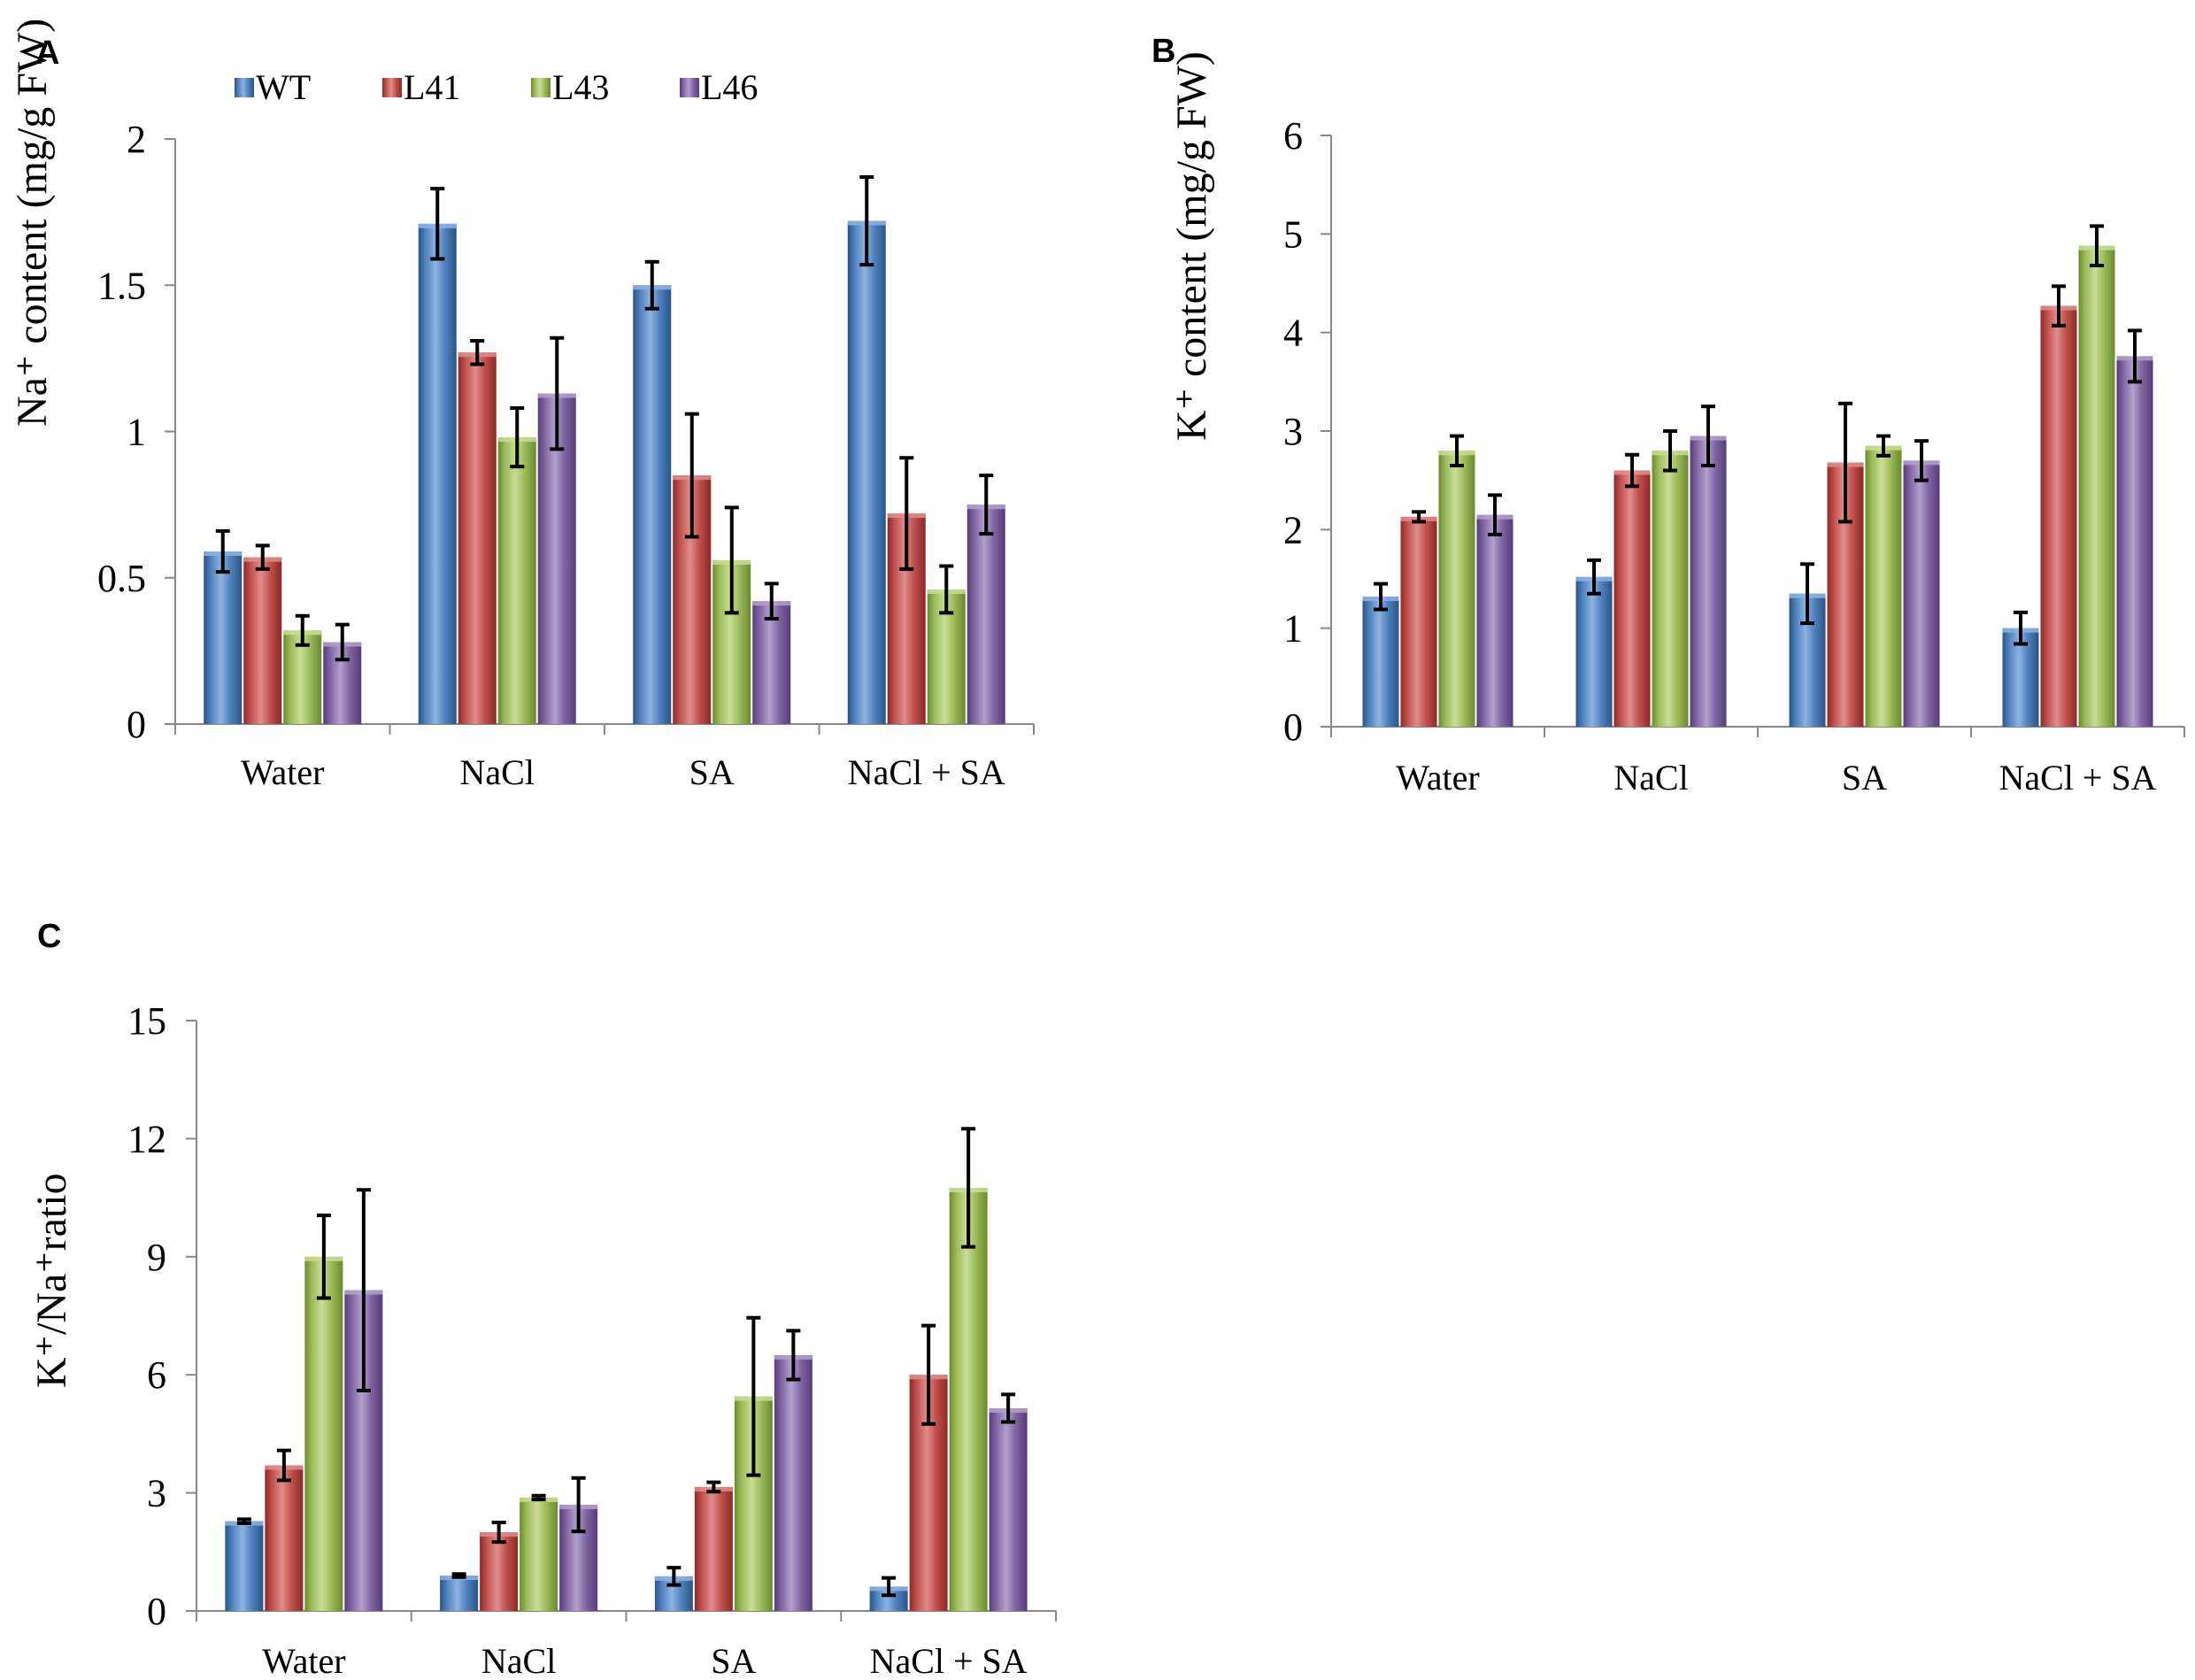 The width and height of the screenshot is (2195, 1680). What do you see at coordinates (136, 139) in the screenshot?
I see `panel-a-y-tick-label: 2` at bounding box center [136, 139].